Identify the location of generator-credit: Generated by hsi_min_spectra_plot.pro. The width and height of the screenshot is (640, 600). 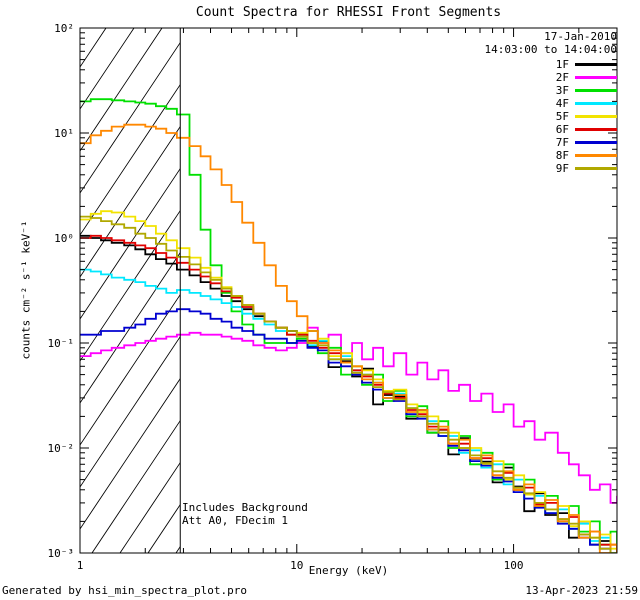
(125, 590).